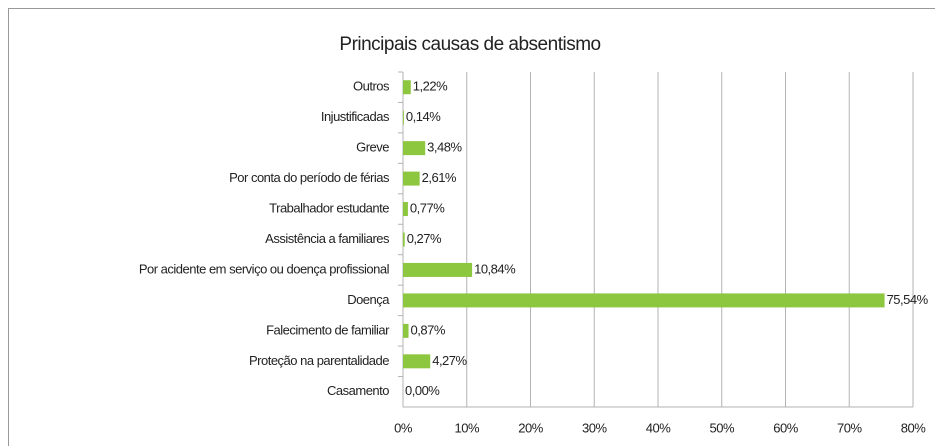 The image size is (935, 446). I want to click on x-tick-label: 70%, so click(849, 427).